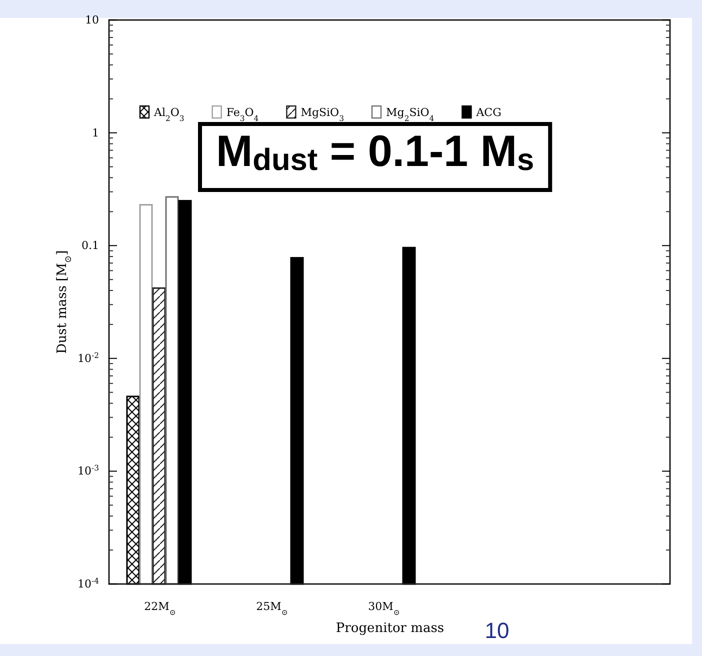 Image resolution: width=702 pixels, height=656 pixels. What do you see at coordinates (242, 114) in the screenshot?
I see `legend-label: Fe$_{3}$O$_{4}$` at bounding box center [242, 114].